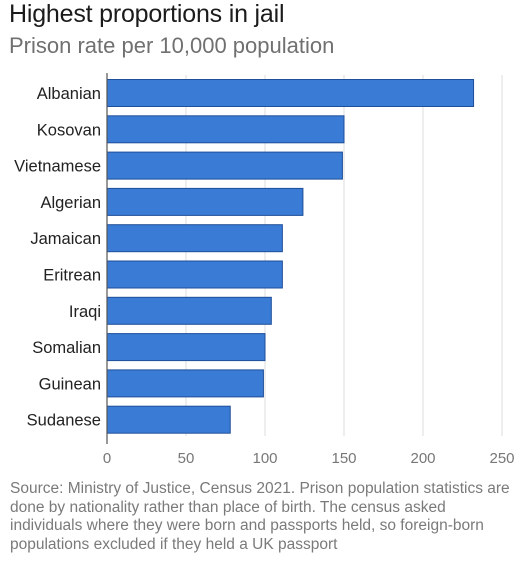  What do you see at coordinates (57, 167) in the screenshot?
I see `category-label: Vietnamese` at bounding box center [57, 167].